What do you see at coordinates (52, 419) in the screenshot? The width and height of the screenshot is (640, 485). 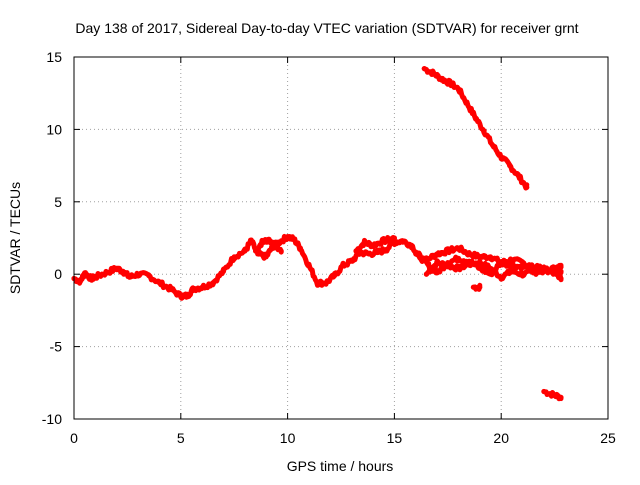 I see `y-tick-label: -10` at bounding box center [52, 419].